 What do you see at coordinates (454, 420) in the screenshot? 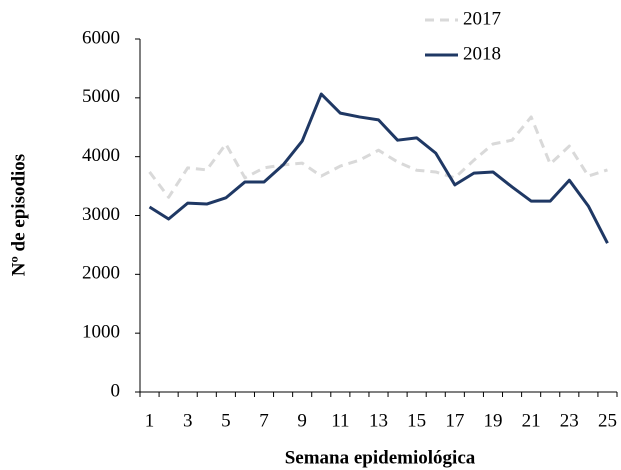
I see `x-tick-label: 17` at bounding box center [454, 420].